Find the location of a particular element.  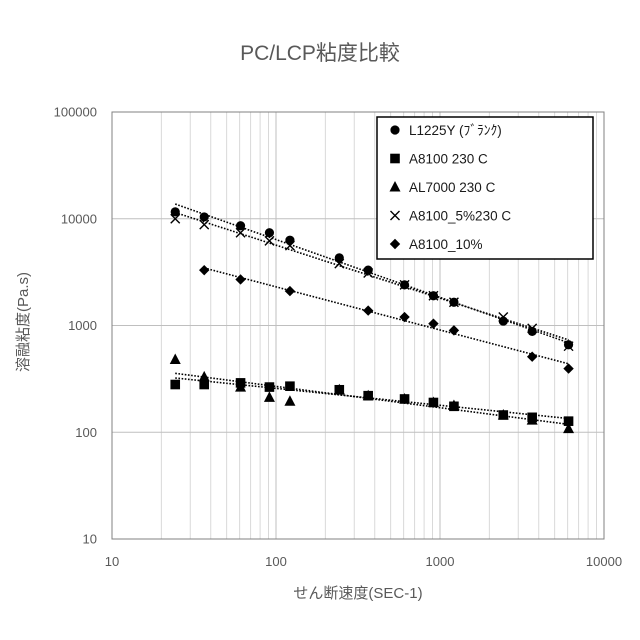

y-tick-label: 10000 is located at coordinates (79, 218).